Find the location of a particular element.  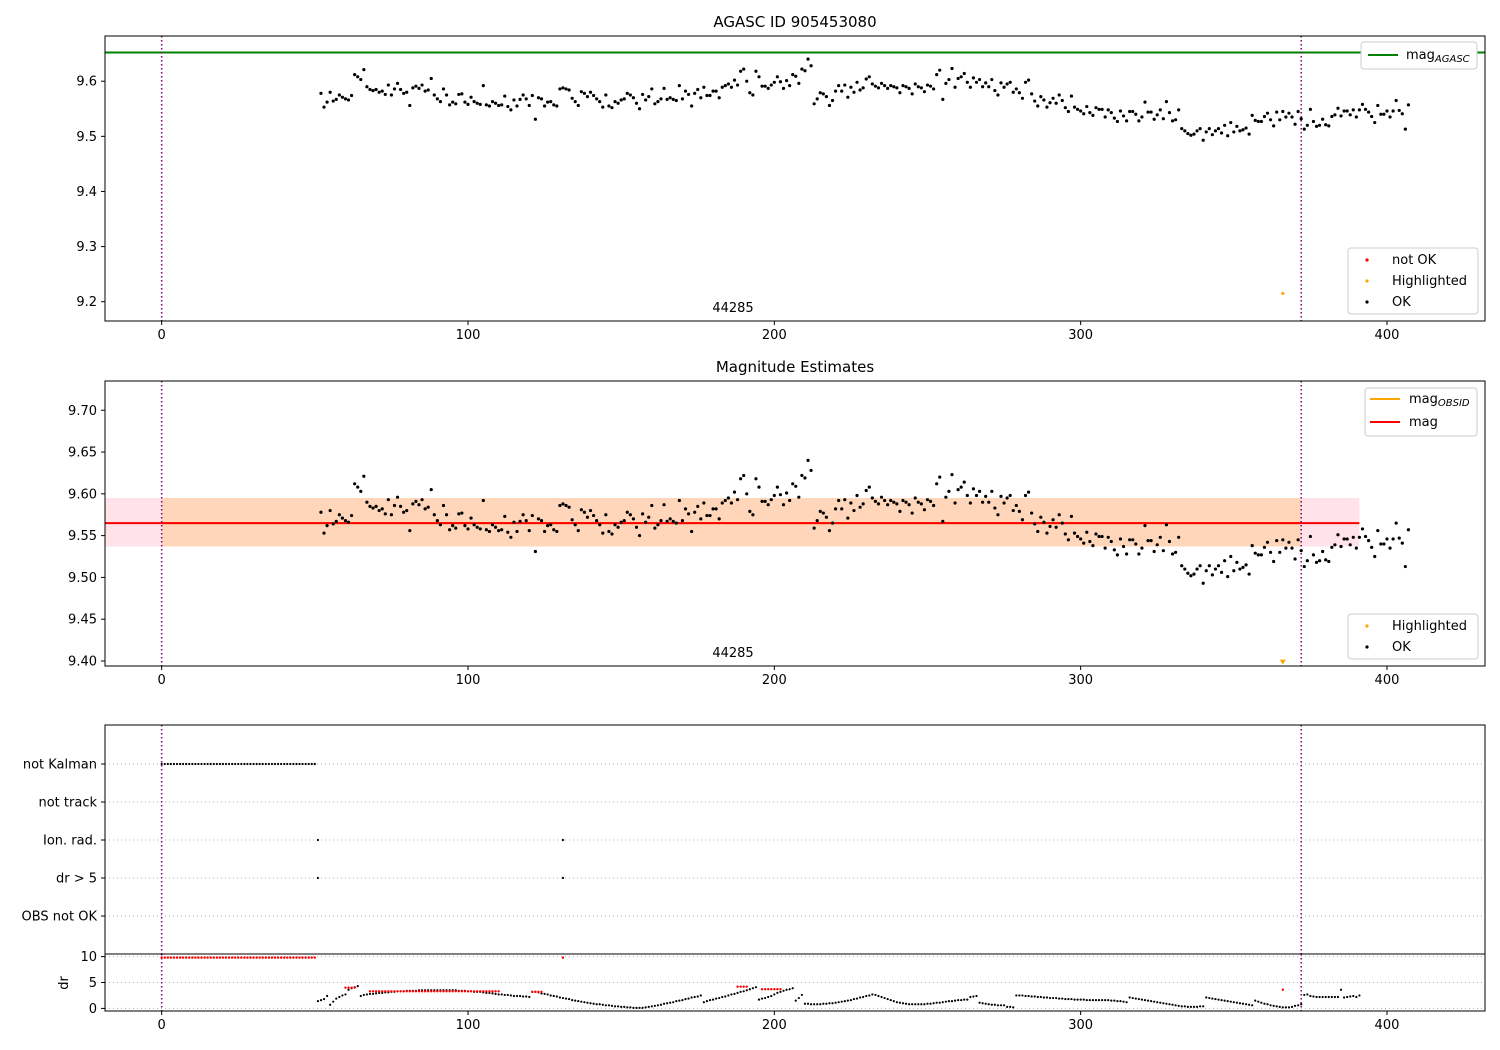

estimates-legend-bottom: Highlighted OK is located at coordinates (1413, 636).